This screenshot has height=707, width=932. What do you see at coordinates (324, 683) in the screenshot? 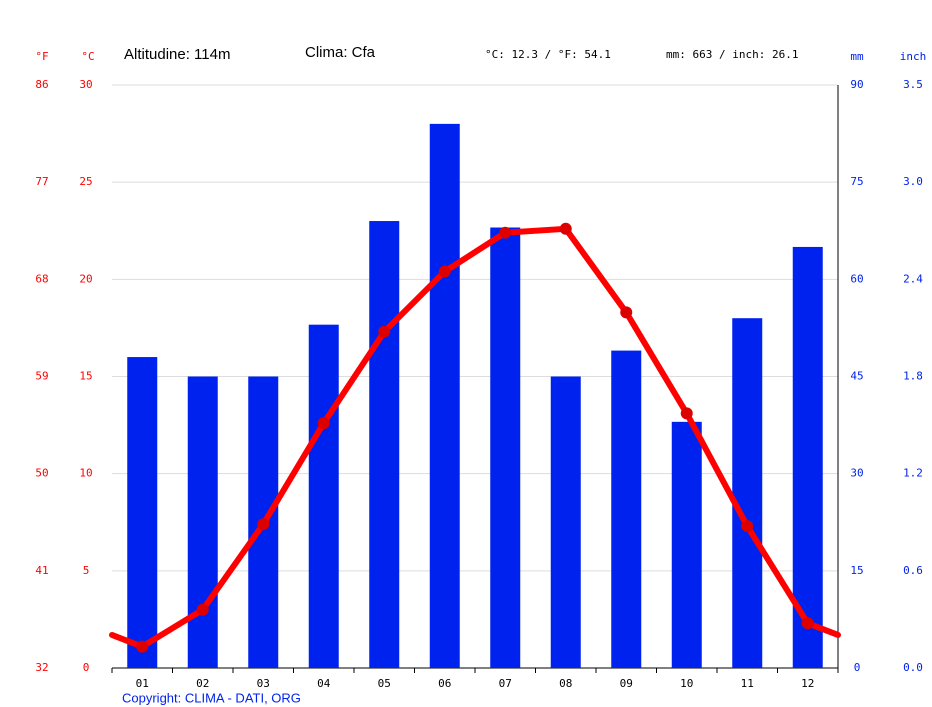
I see `x-tick-label: 04` at bounding box center [324, 683].